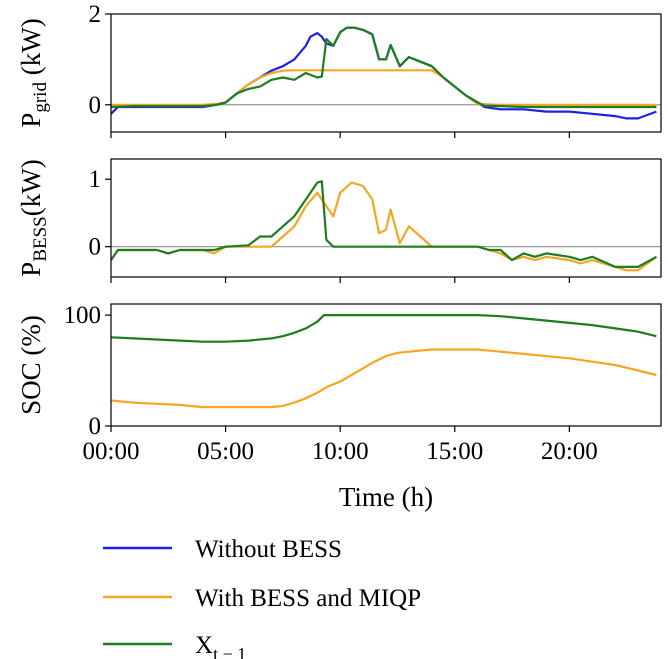 The image size is (668, 659). I want to click on x-tick-label: 05:00, so click(225, 451).